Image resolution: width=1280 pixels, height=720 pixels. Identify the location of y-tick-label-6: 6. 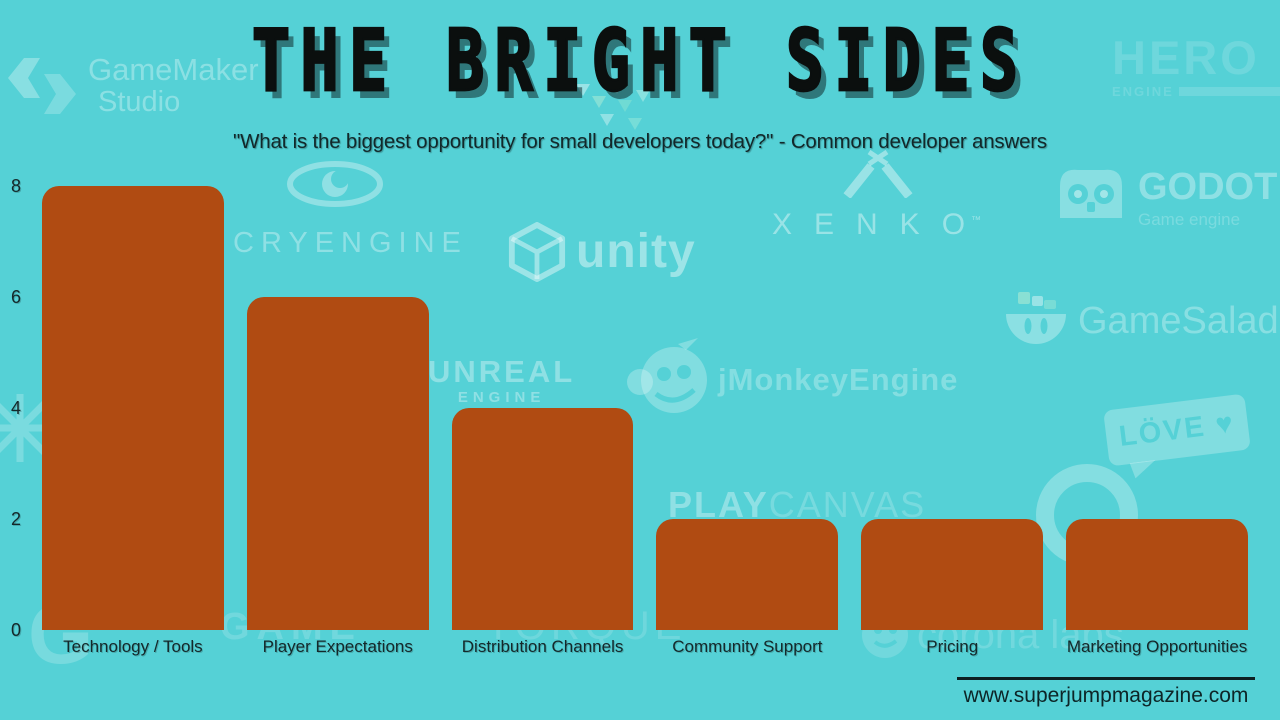
(15, 297).